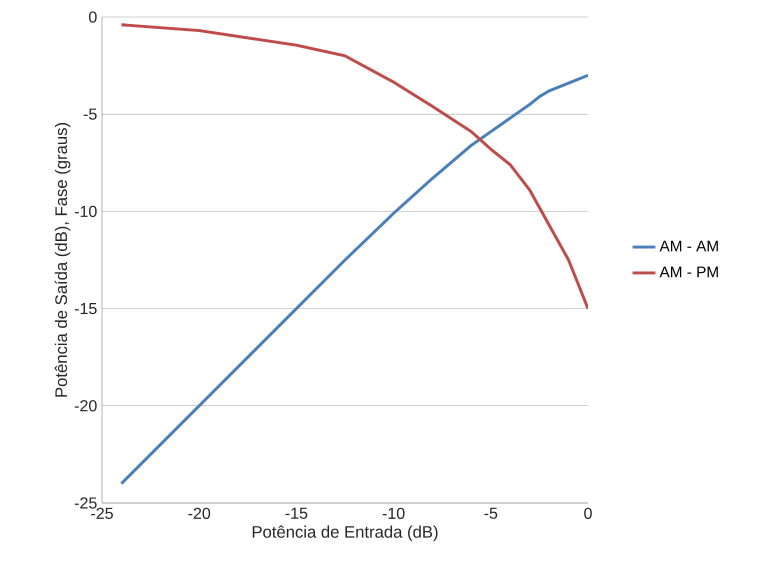  I want to click on y-tick-label: 0, so click(93, 17).